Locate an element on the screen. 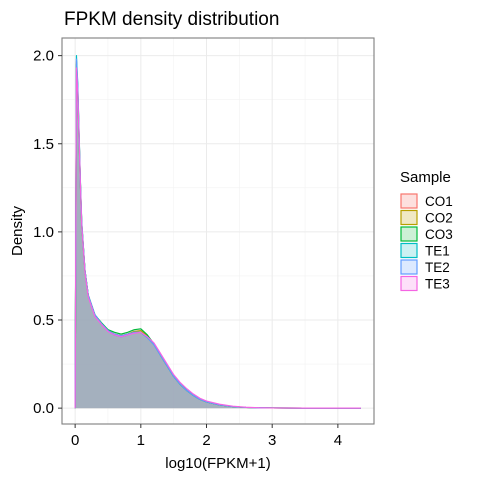 The image size is (480, 480). legend-key-co1 is located at coordinates (409, 201).